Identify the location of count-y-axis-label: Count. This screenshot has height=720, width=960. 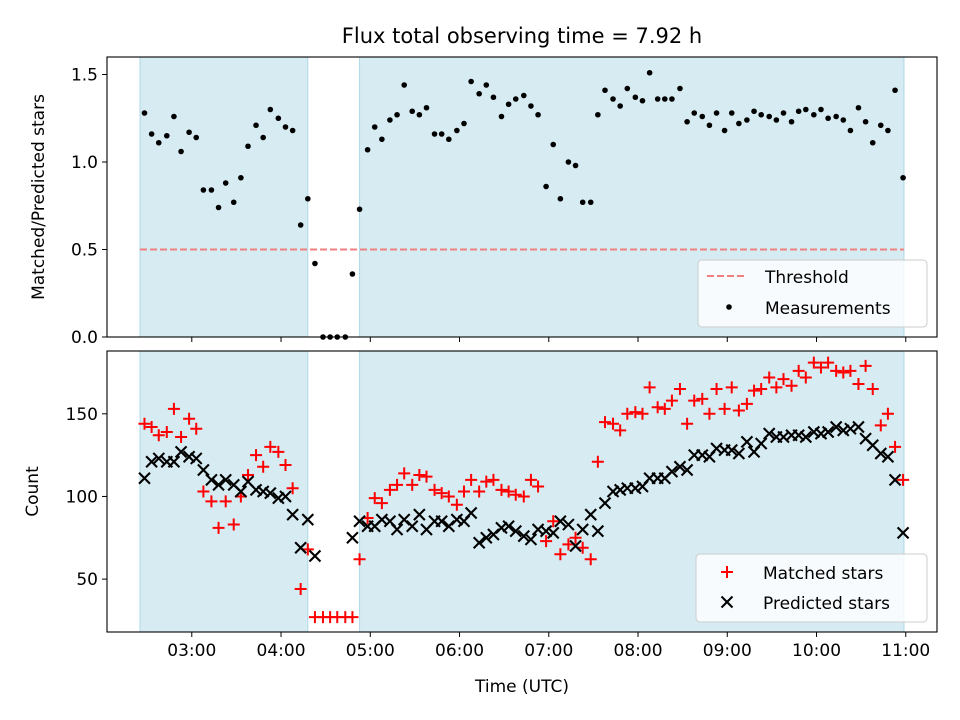
(33, 491).